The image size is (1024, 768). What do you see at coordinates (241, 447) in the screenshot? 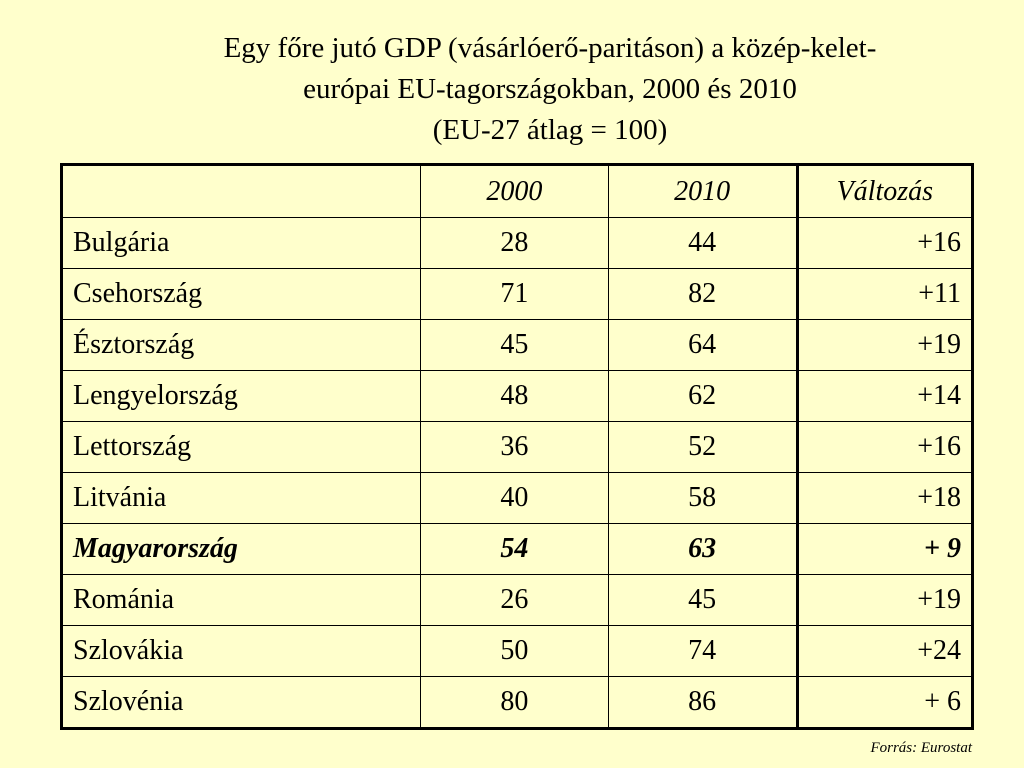
I see `country-cell: Lettország` at bounding box center [241, 447].